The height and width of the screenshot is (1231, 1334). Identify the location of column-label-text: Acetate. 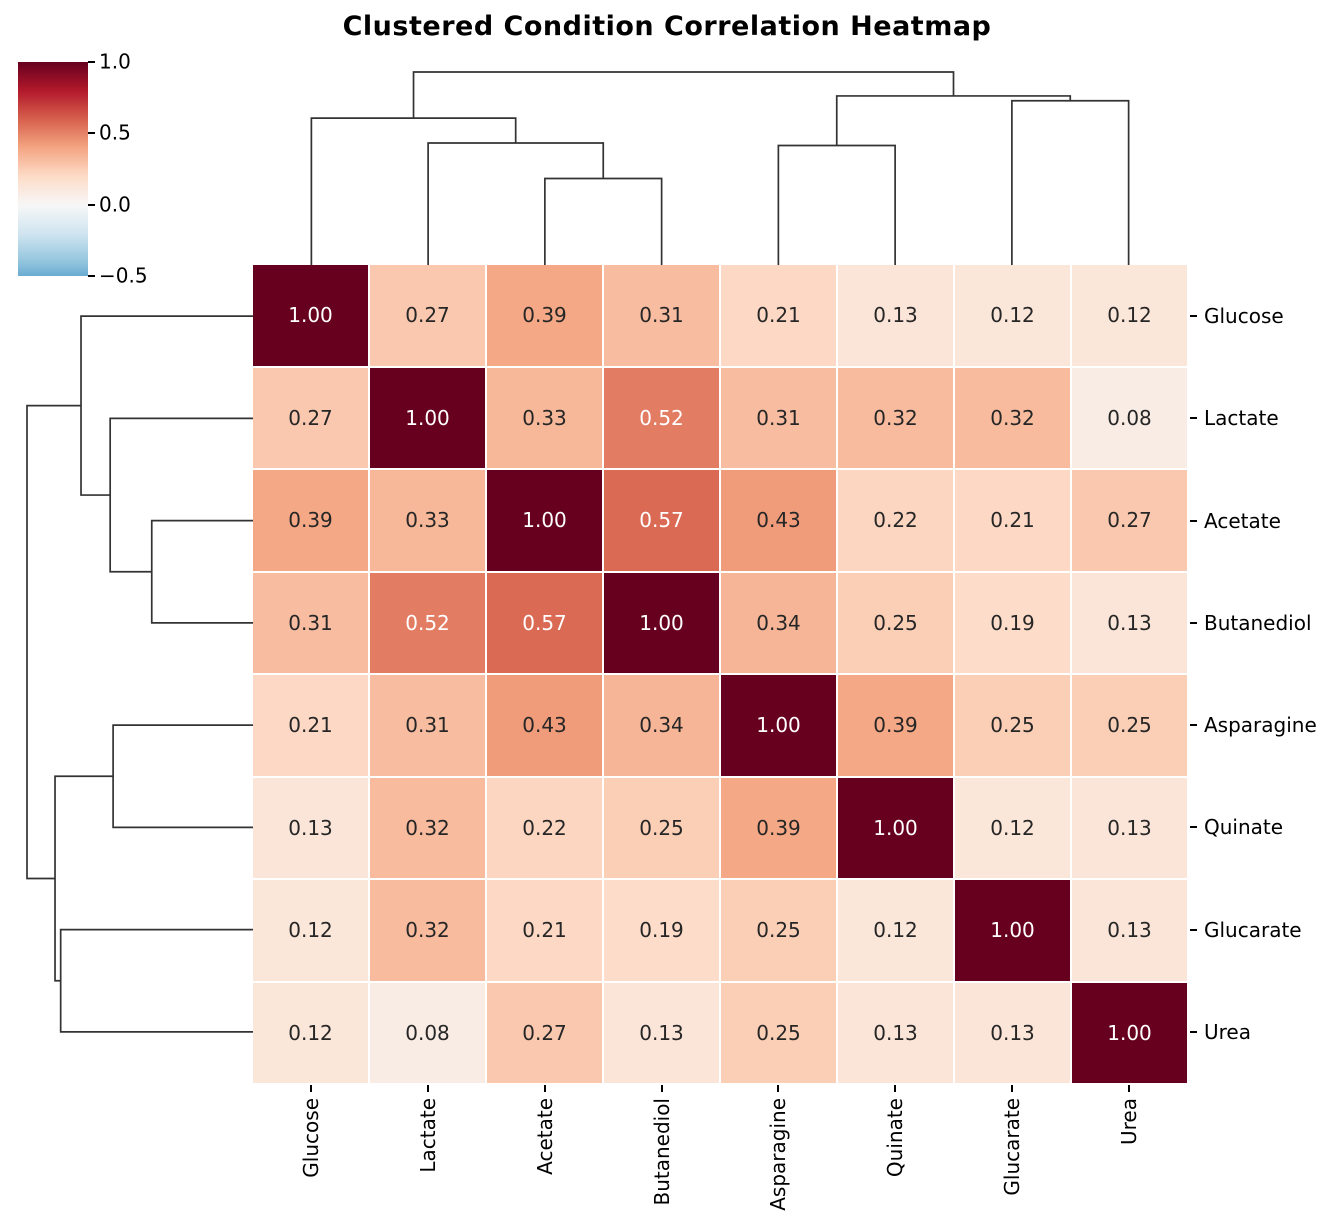
(544, 1136).